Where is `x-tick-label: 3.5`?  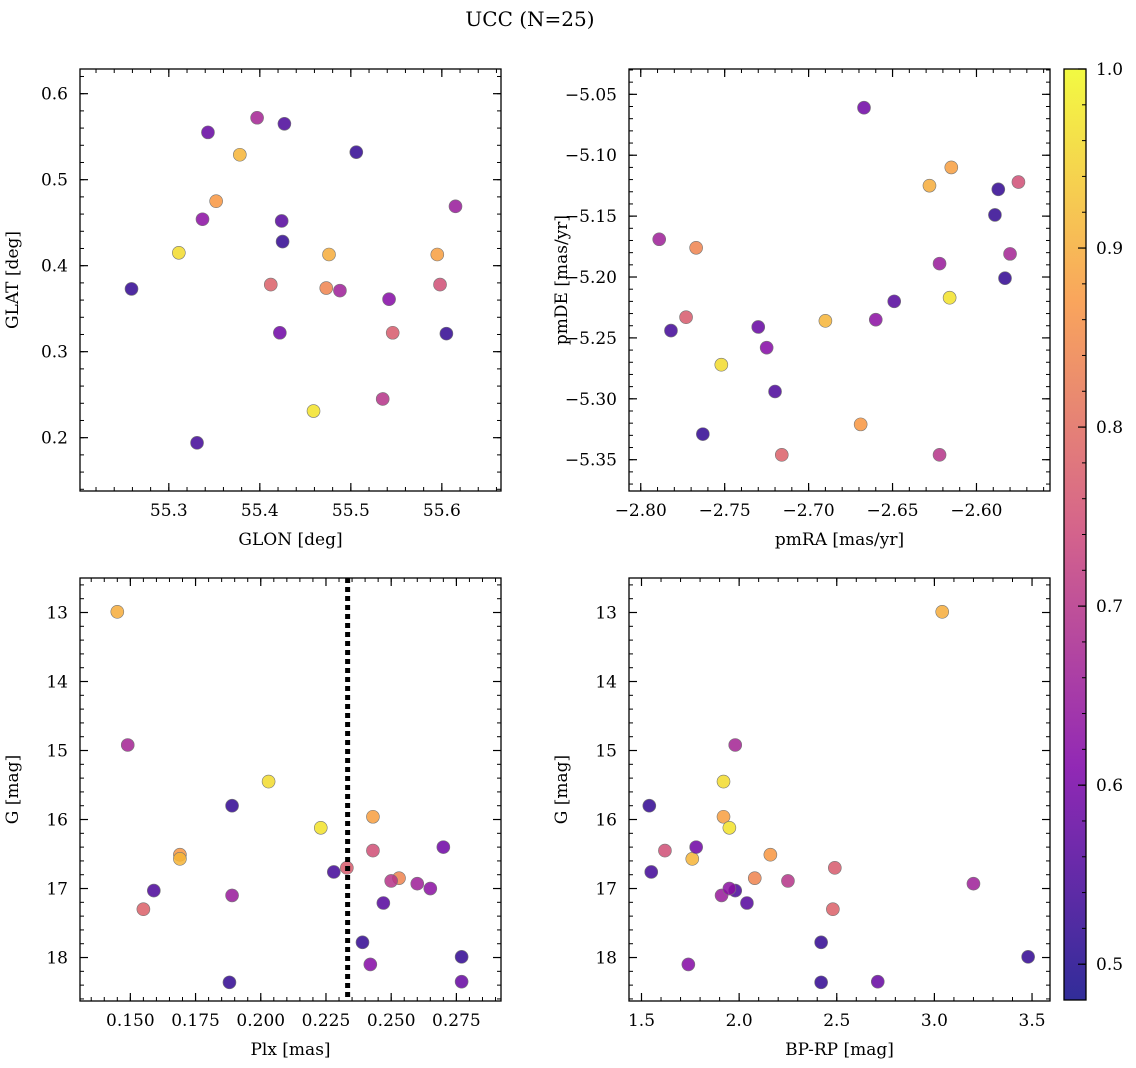
x-tick-label: 3.5 is located at coordinates (1032, 1021).